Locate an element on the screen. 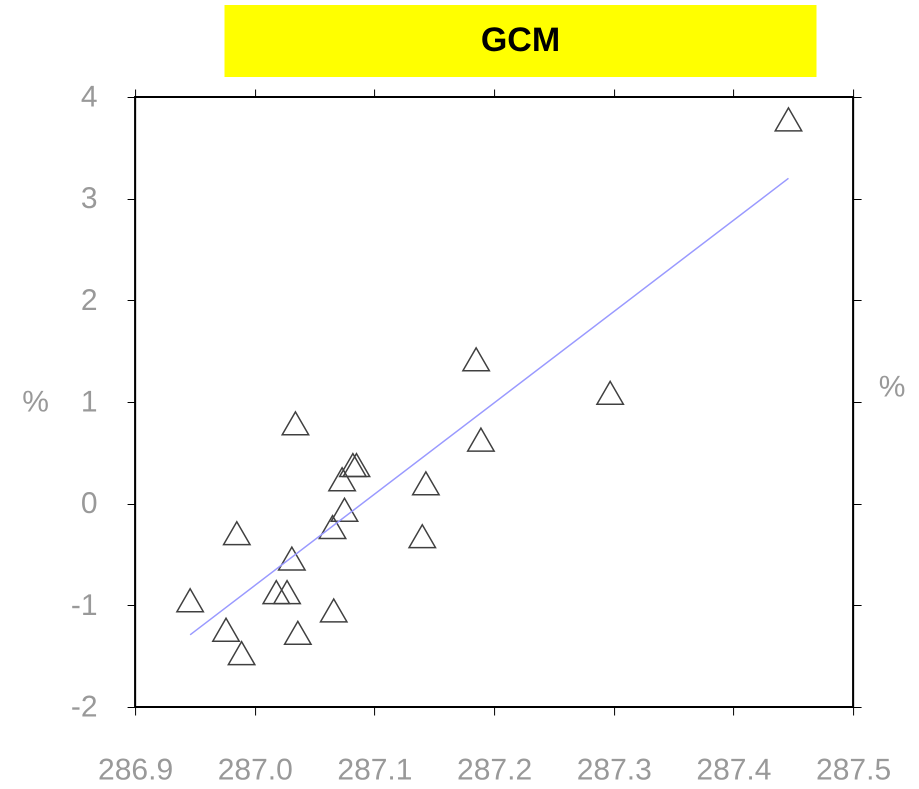 The width and height of the screenshot is (919, 789). x-tick-label: 287.3 is located at coordinates (614, 770).